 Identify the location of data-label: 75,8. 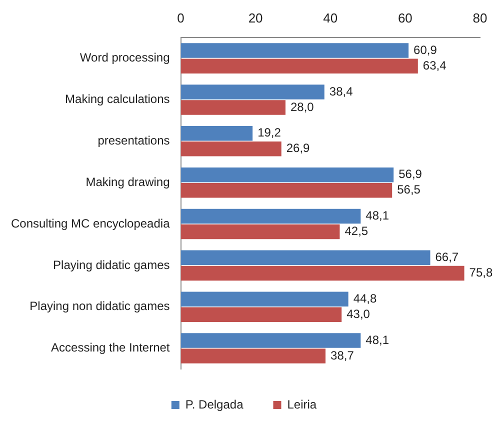
(481, 273).